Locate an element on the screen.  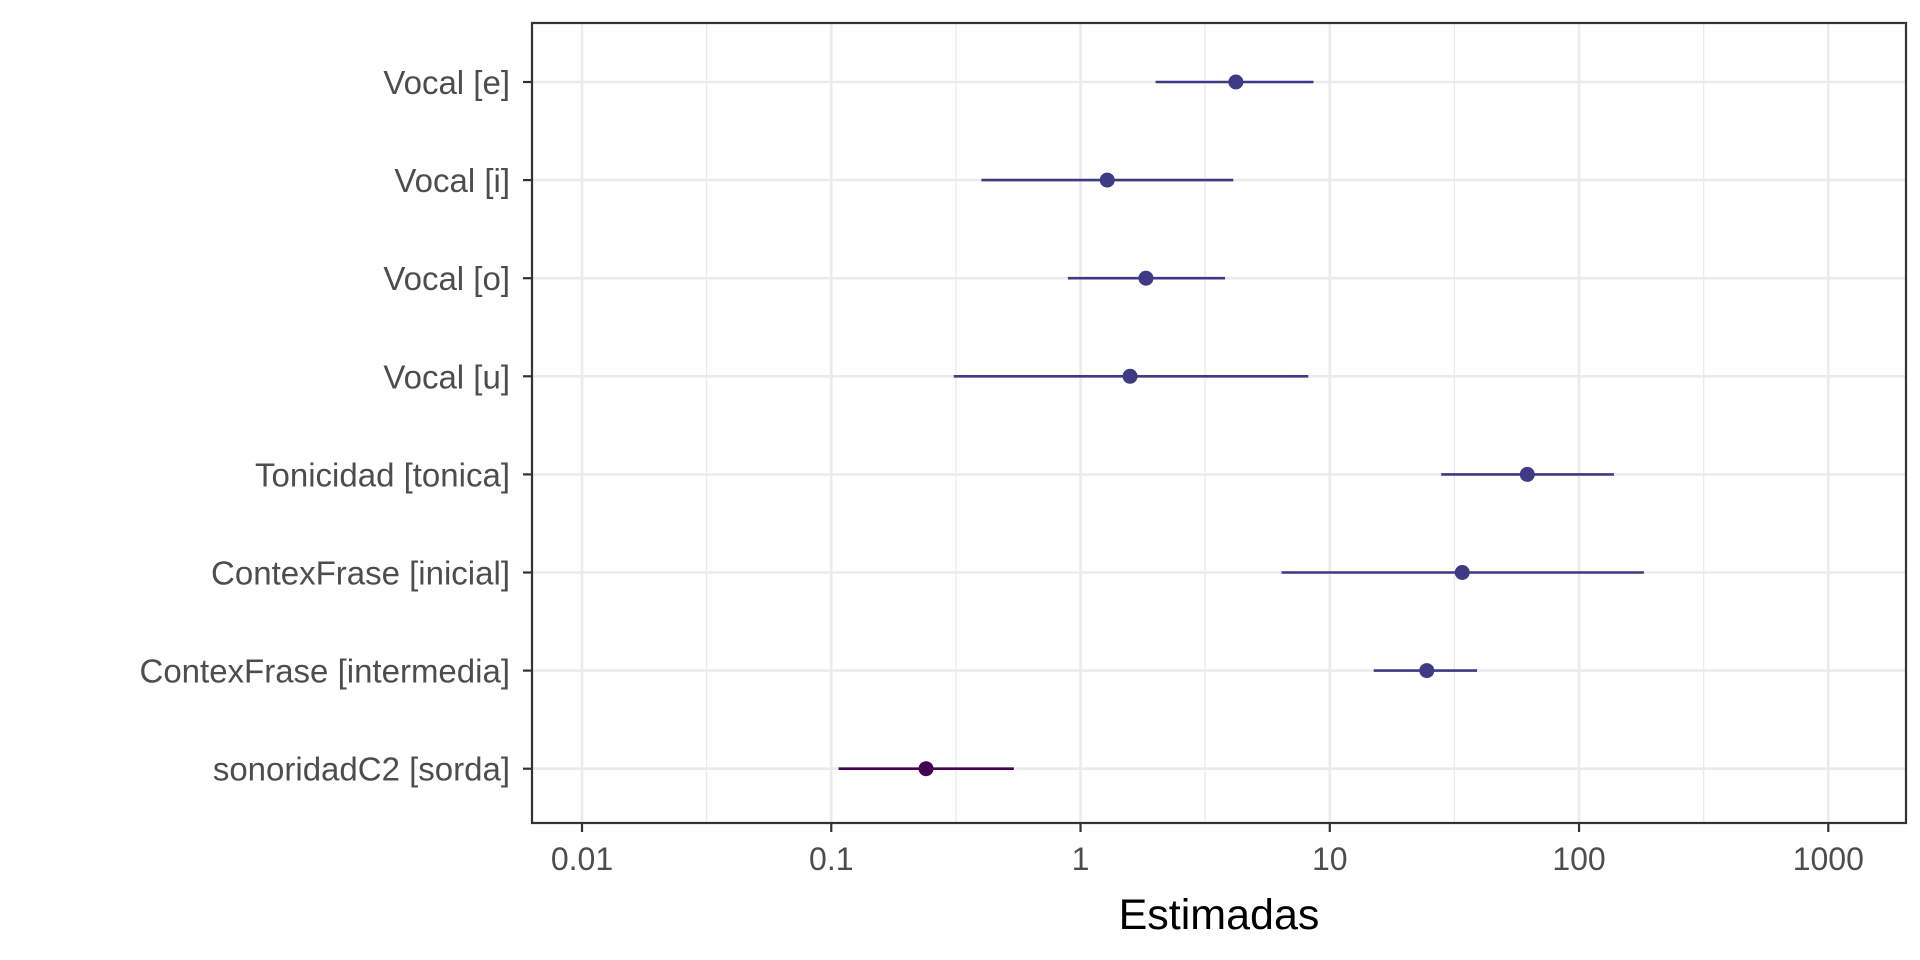
y-category-label: Vocal [i] is located at coordinates (452, 180).